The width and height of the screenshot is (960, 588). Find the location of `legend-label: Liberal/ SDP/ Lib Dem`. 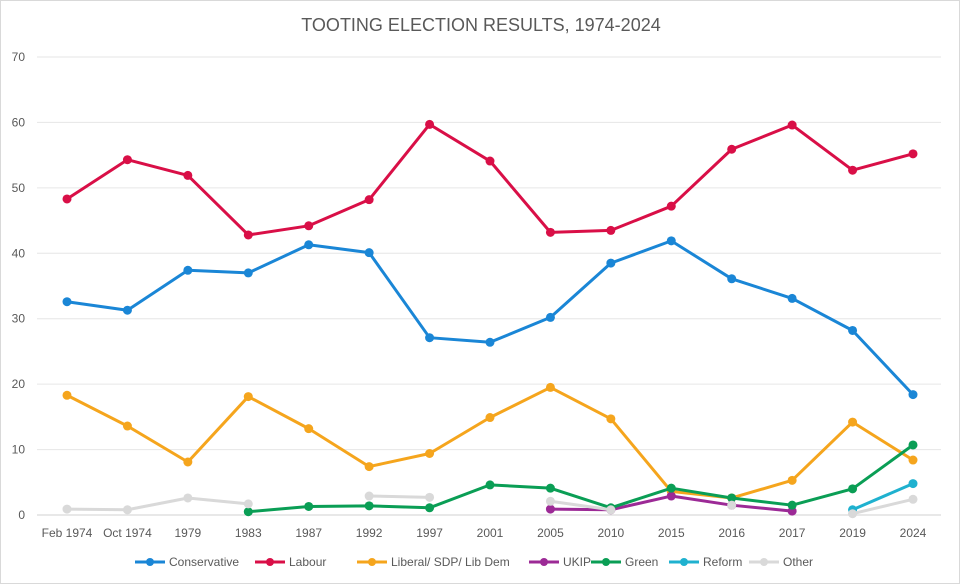

legend-label: Liberal/ SDP/ Lib Dem is located at coordinates (450, 562).